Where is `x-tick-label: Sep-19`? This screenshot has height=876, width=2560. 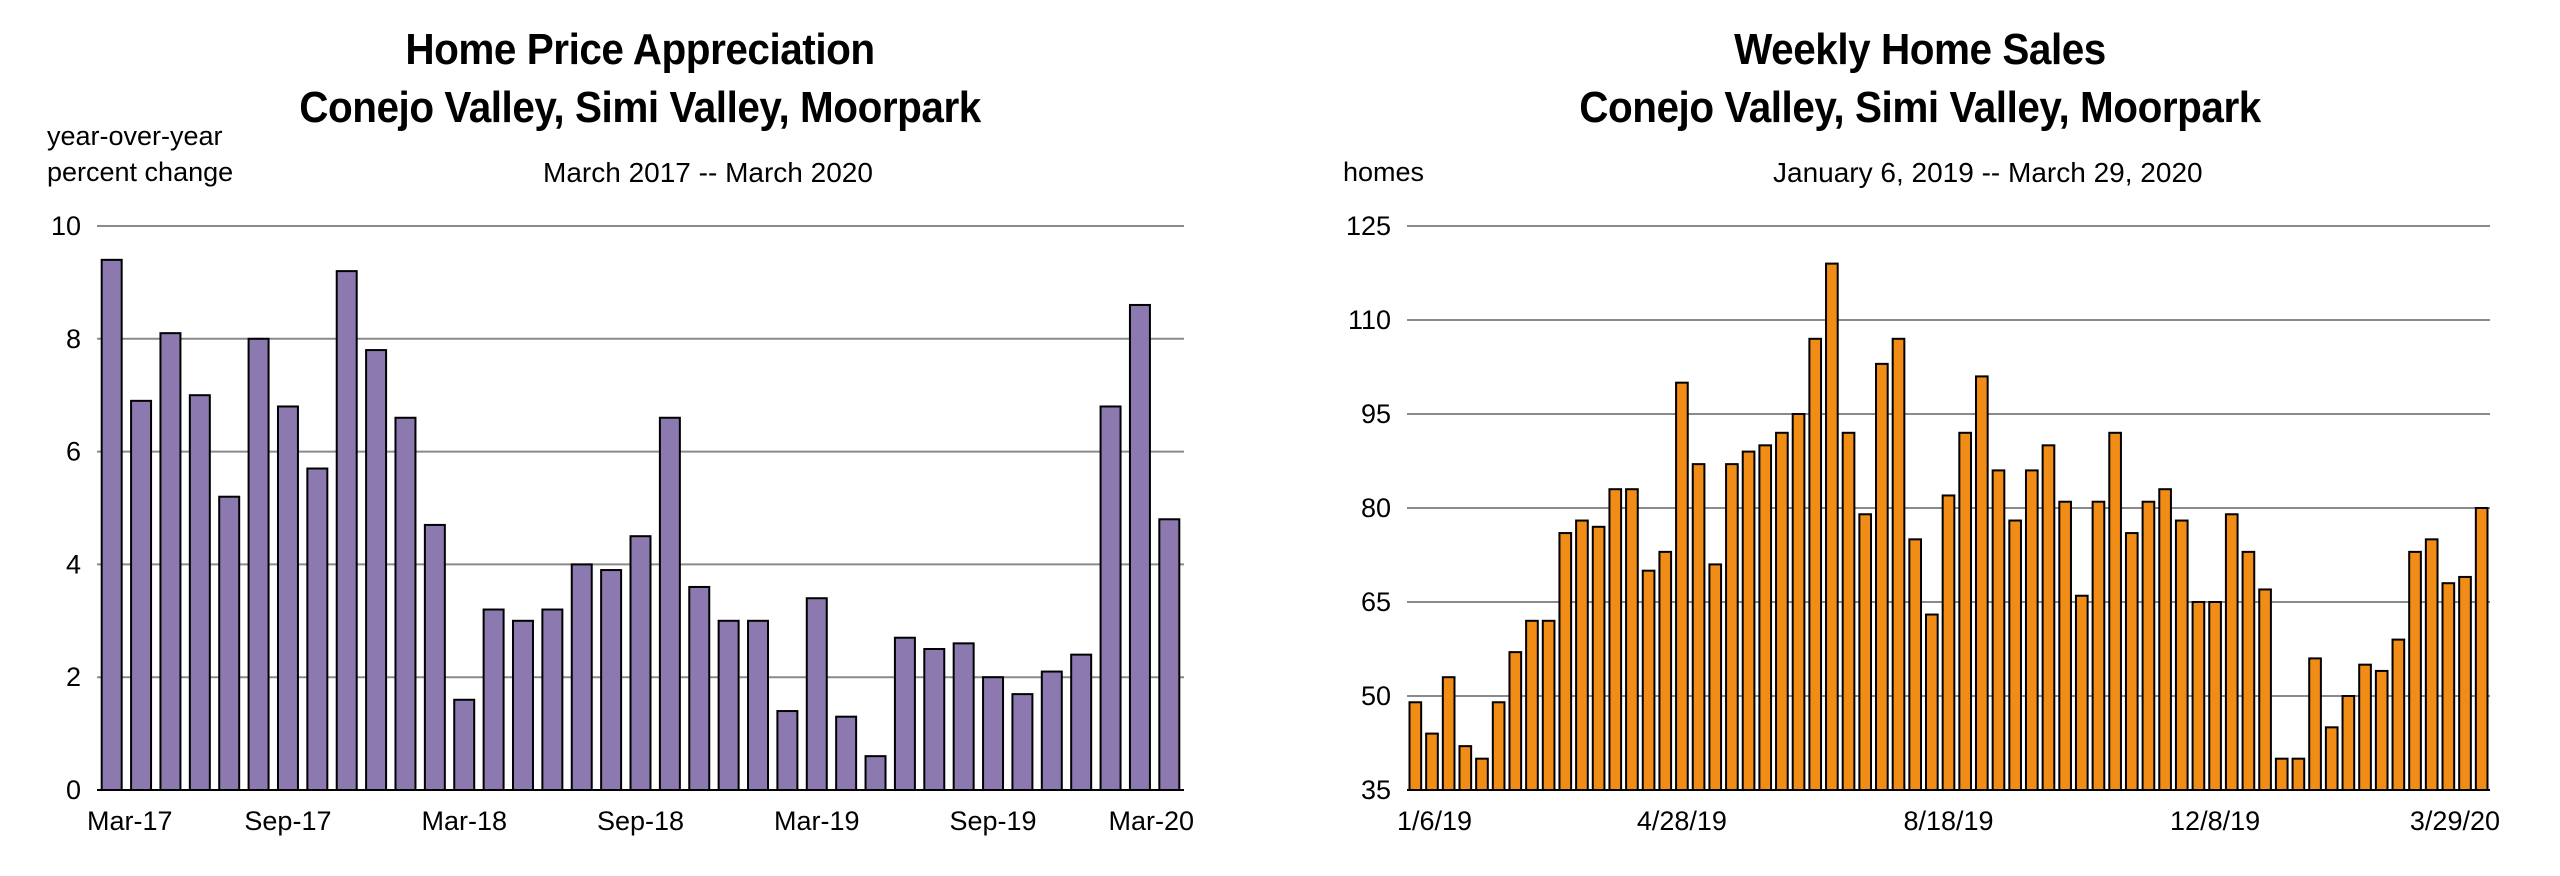
x-tick-label: Sep-19 is located at coordinates (993, 821).